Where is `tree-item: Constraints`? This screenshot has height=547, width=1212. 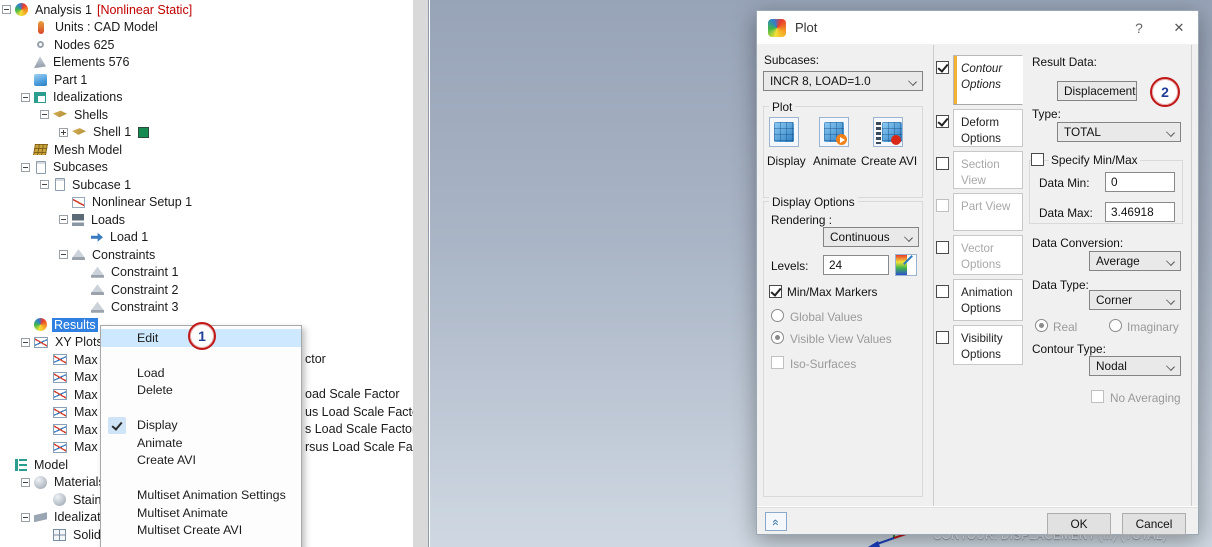 tree-item: Constraints is located at coordinates (206, 255).